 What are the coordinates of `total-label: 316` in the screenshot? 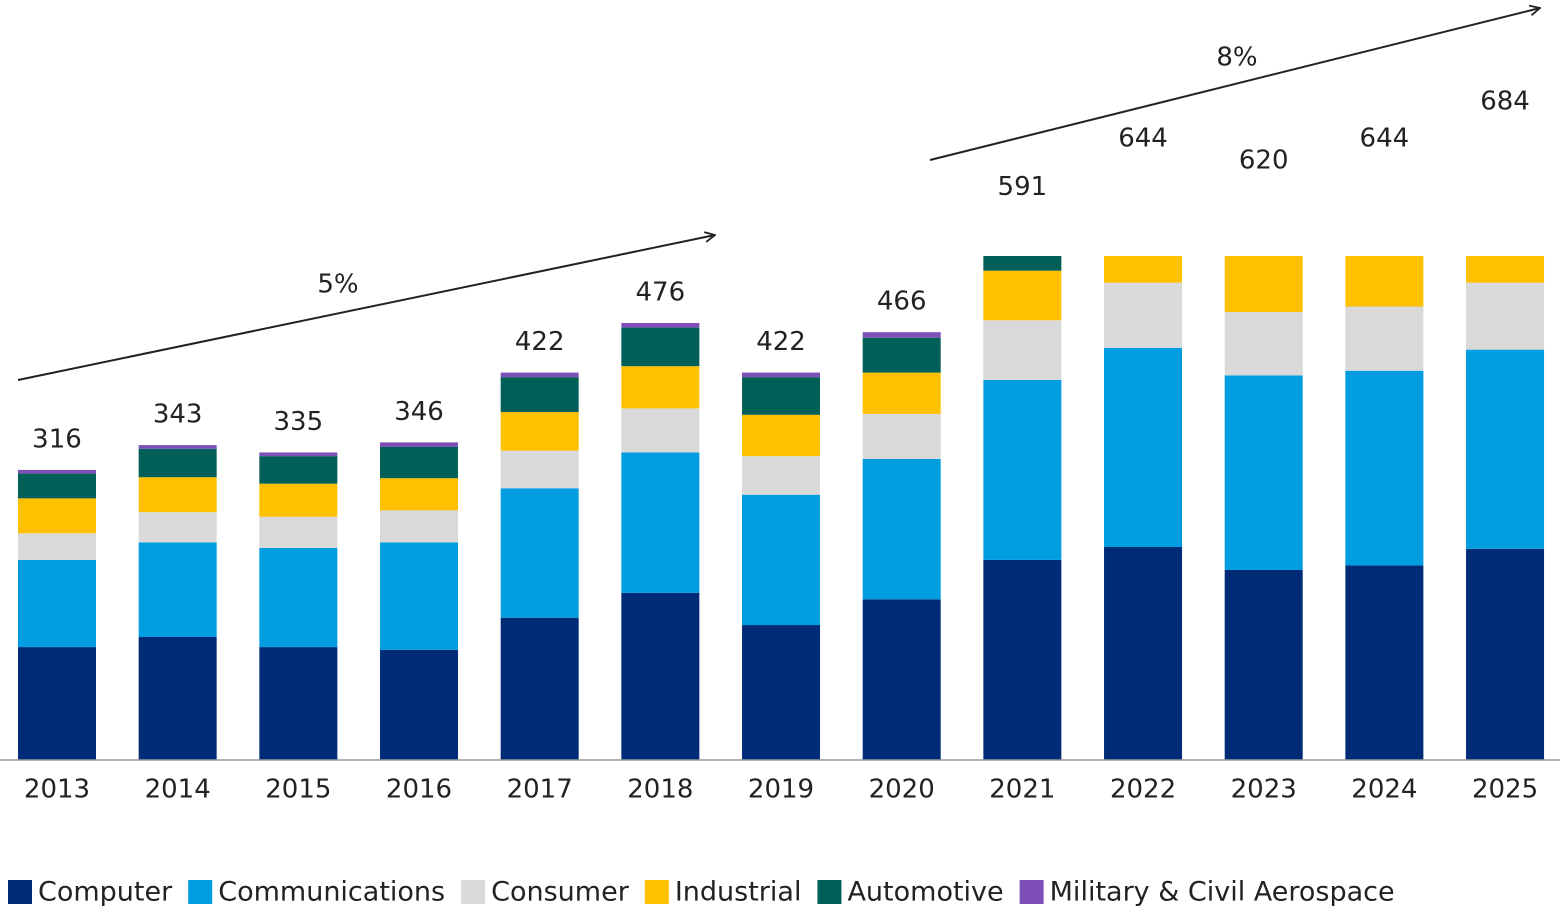 It's located at (57, 439).